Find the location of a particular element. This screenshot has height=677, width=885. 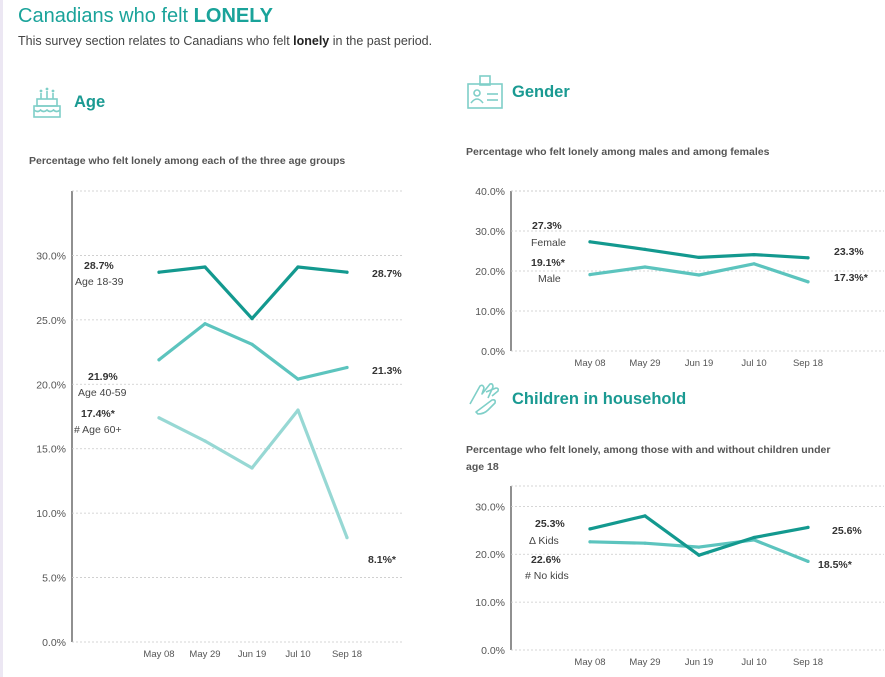

age-series-end-value: 21.3% is located at coordinates (387, 371).